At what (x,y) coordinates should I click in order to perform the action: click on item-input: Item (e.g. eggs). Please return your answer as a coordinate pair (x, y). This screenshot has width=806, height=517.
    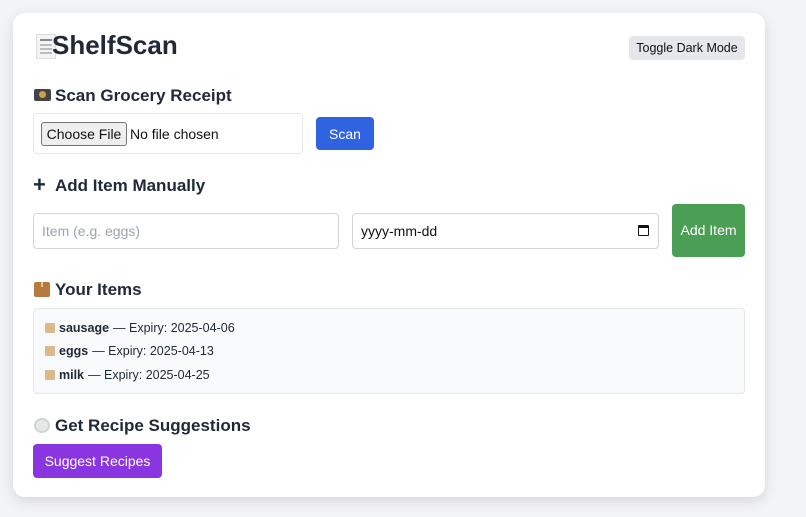
    Looking at the image, I should click on (186, 231).